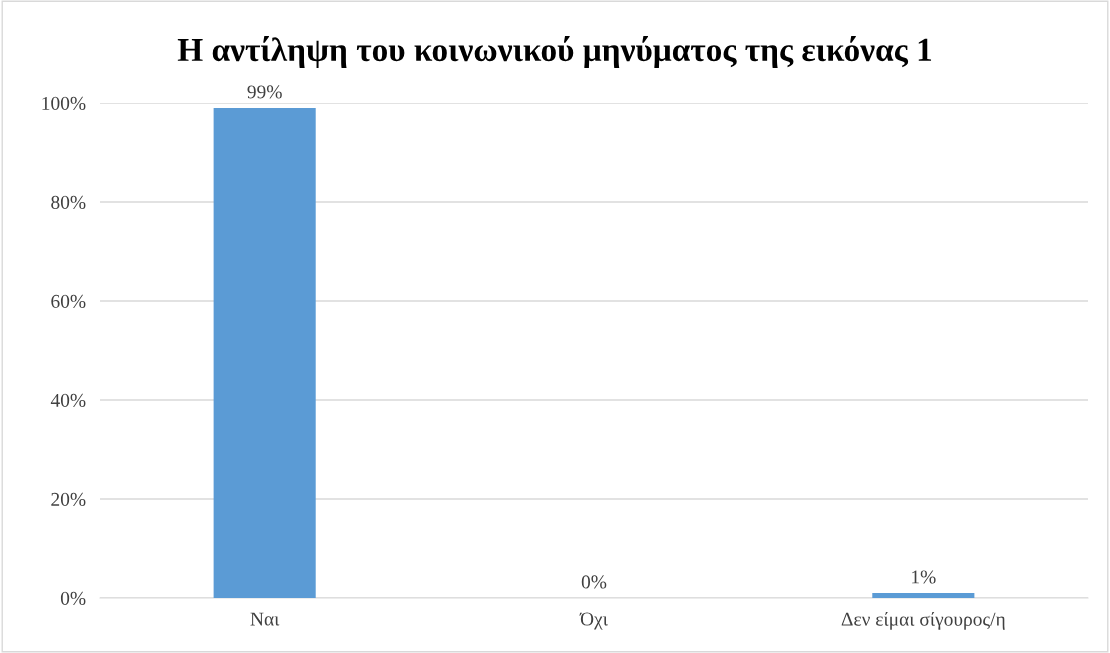  I want to click on y-tick-label: 0%, so click(73, 598).